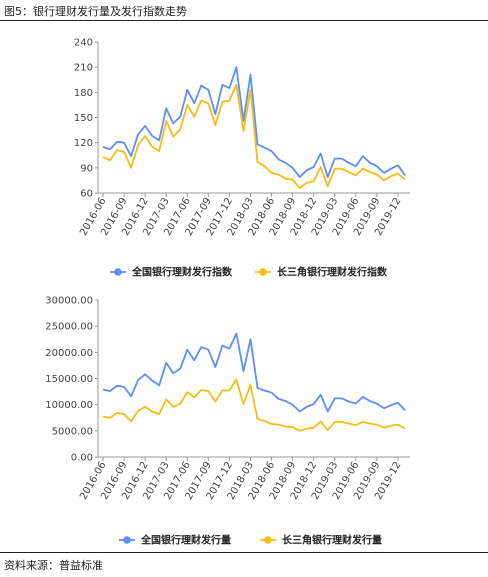 This screenshot has width=488, height=577. What do you see at coordinates (86, 194) in the screenshot?
I see `y-tick-label: 60` at bounding box center [86, 194].